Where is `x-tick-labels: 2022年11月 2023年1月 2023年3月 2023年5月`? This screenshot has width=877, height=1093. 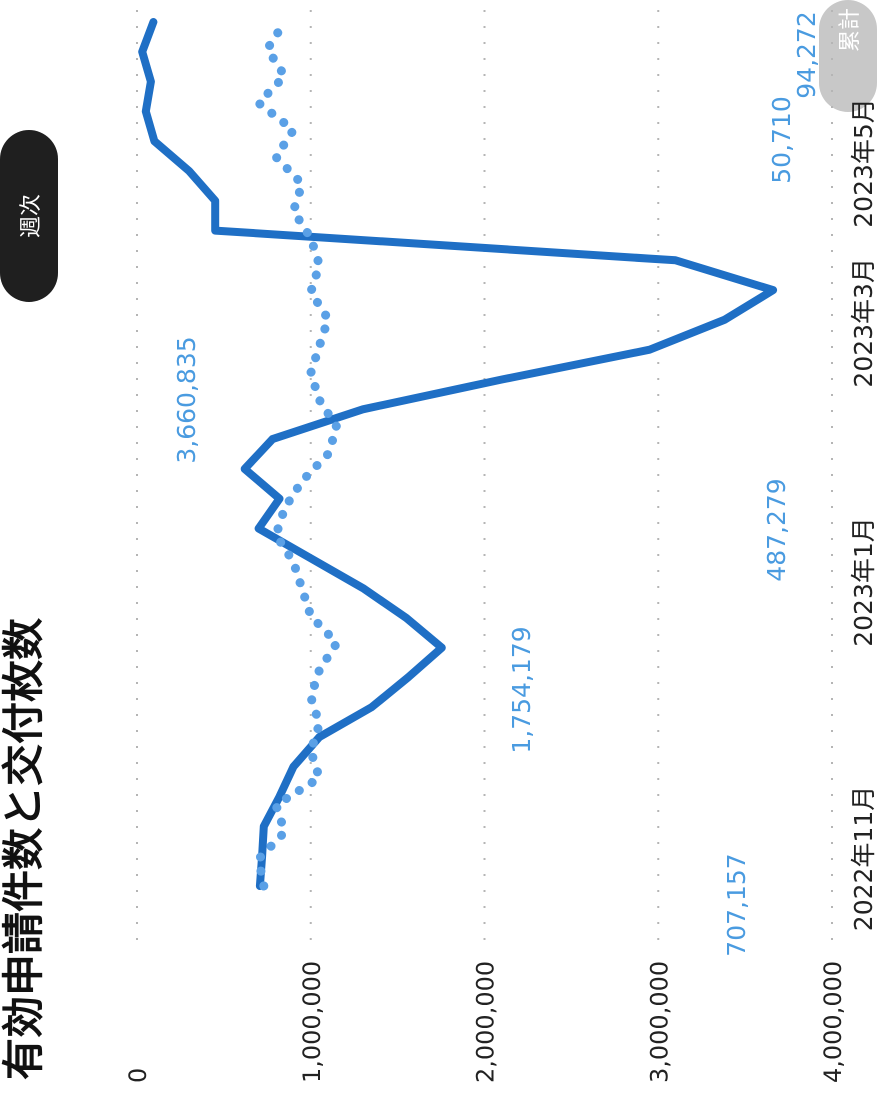 x-tick-labels: 2022年11月 2023年1月 2023年3月 2023年5月 is located at coordinates (863, 514).